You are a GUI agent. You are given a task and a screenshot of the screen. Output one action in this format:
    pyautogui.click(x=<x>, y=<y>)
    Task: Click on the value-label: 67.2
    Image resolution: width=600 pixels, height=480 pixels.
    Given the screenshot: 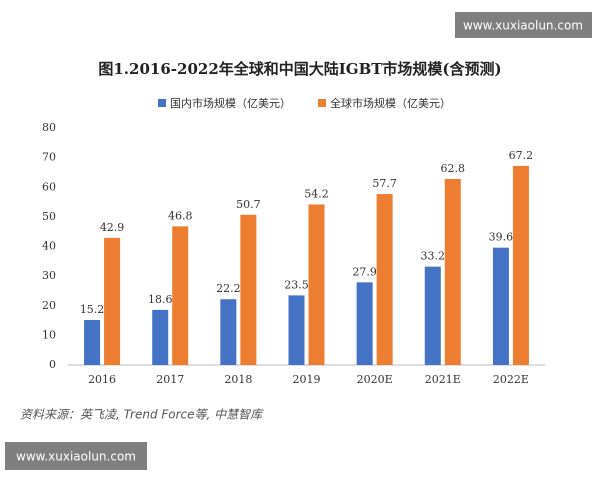 What is the action you would take?
    pyautogui.click(x=521, y=155)
    